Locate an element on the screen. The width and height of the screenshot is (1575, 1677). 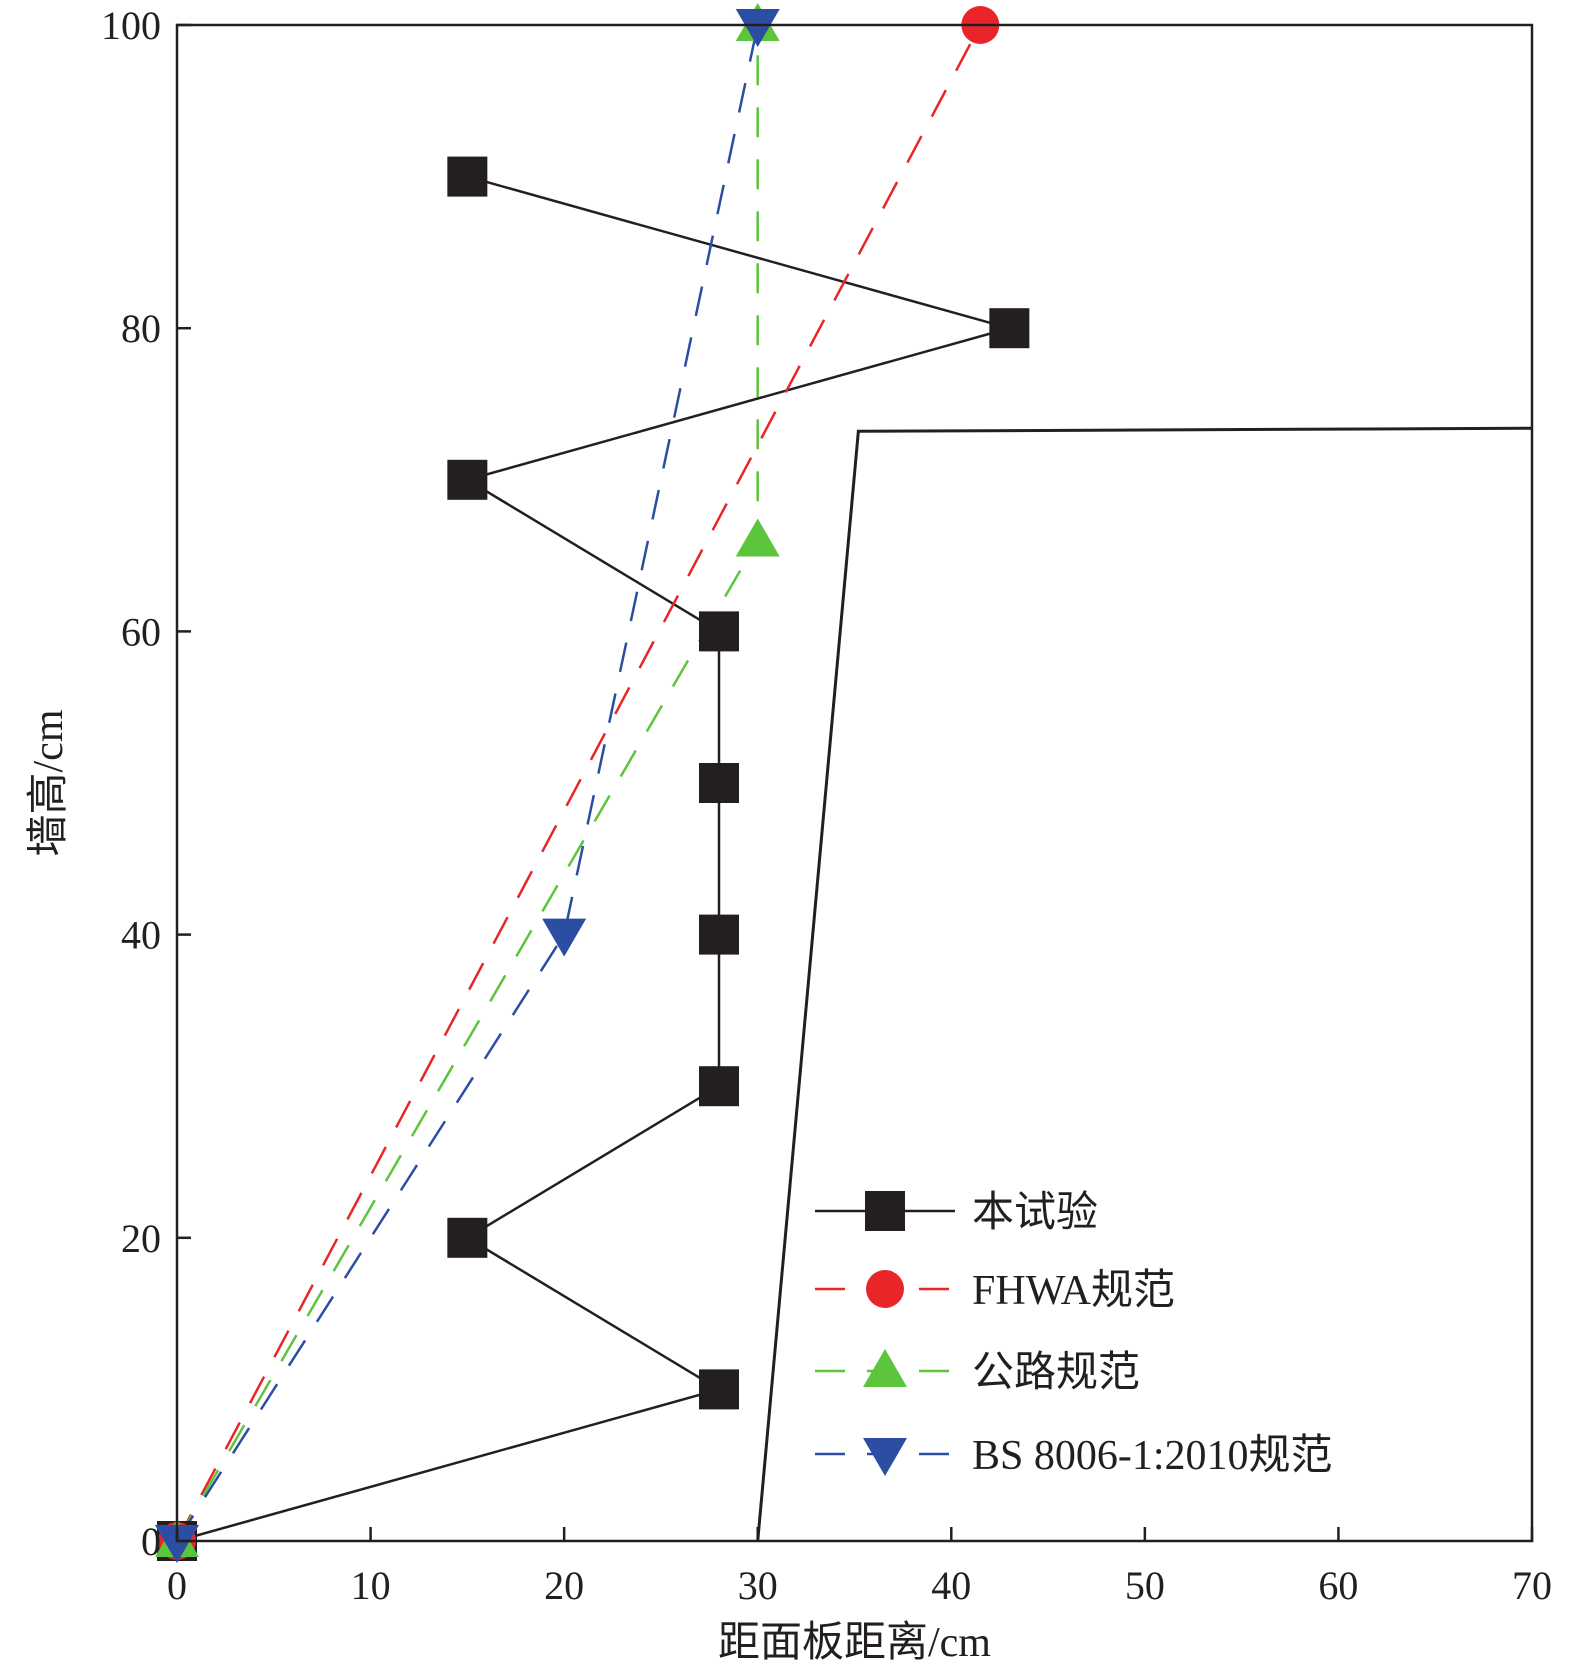
y-tick-label: 0 is located at coordinates (151, 1541).